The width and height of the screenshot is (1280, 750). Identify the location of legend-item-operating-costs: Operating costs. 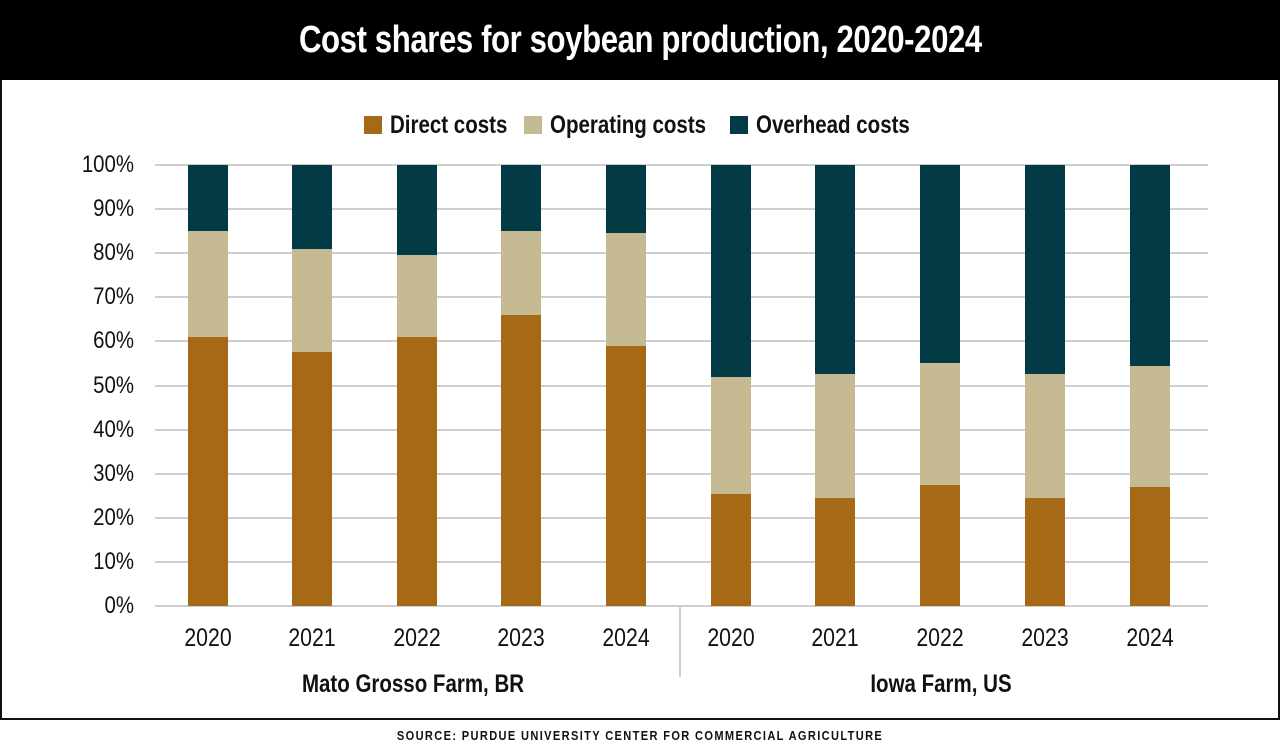
(617, 125).